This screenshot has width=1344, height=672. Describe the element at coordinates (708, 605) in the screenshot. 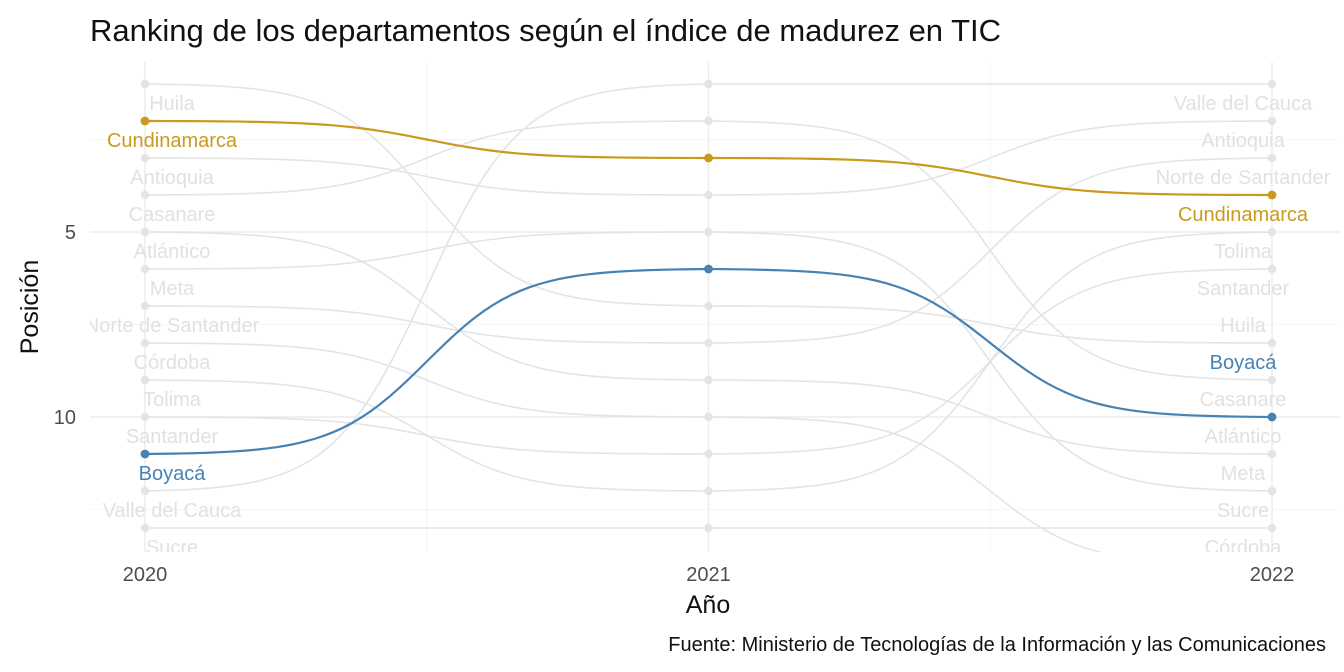

I see `x-axis-title: Año` at that location.